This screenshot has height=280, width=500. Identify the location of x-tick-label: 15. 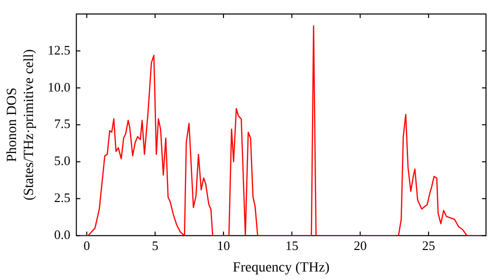
(291, 245).